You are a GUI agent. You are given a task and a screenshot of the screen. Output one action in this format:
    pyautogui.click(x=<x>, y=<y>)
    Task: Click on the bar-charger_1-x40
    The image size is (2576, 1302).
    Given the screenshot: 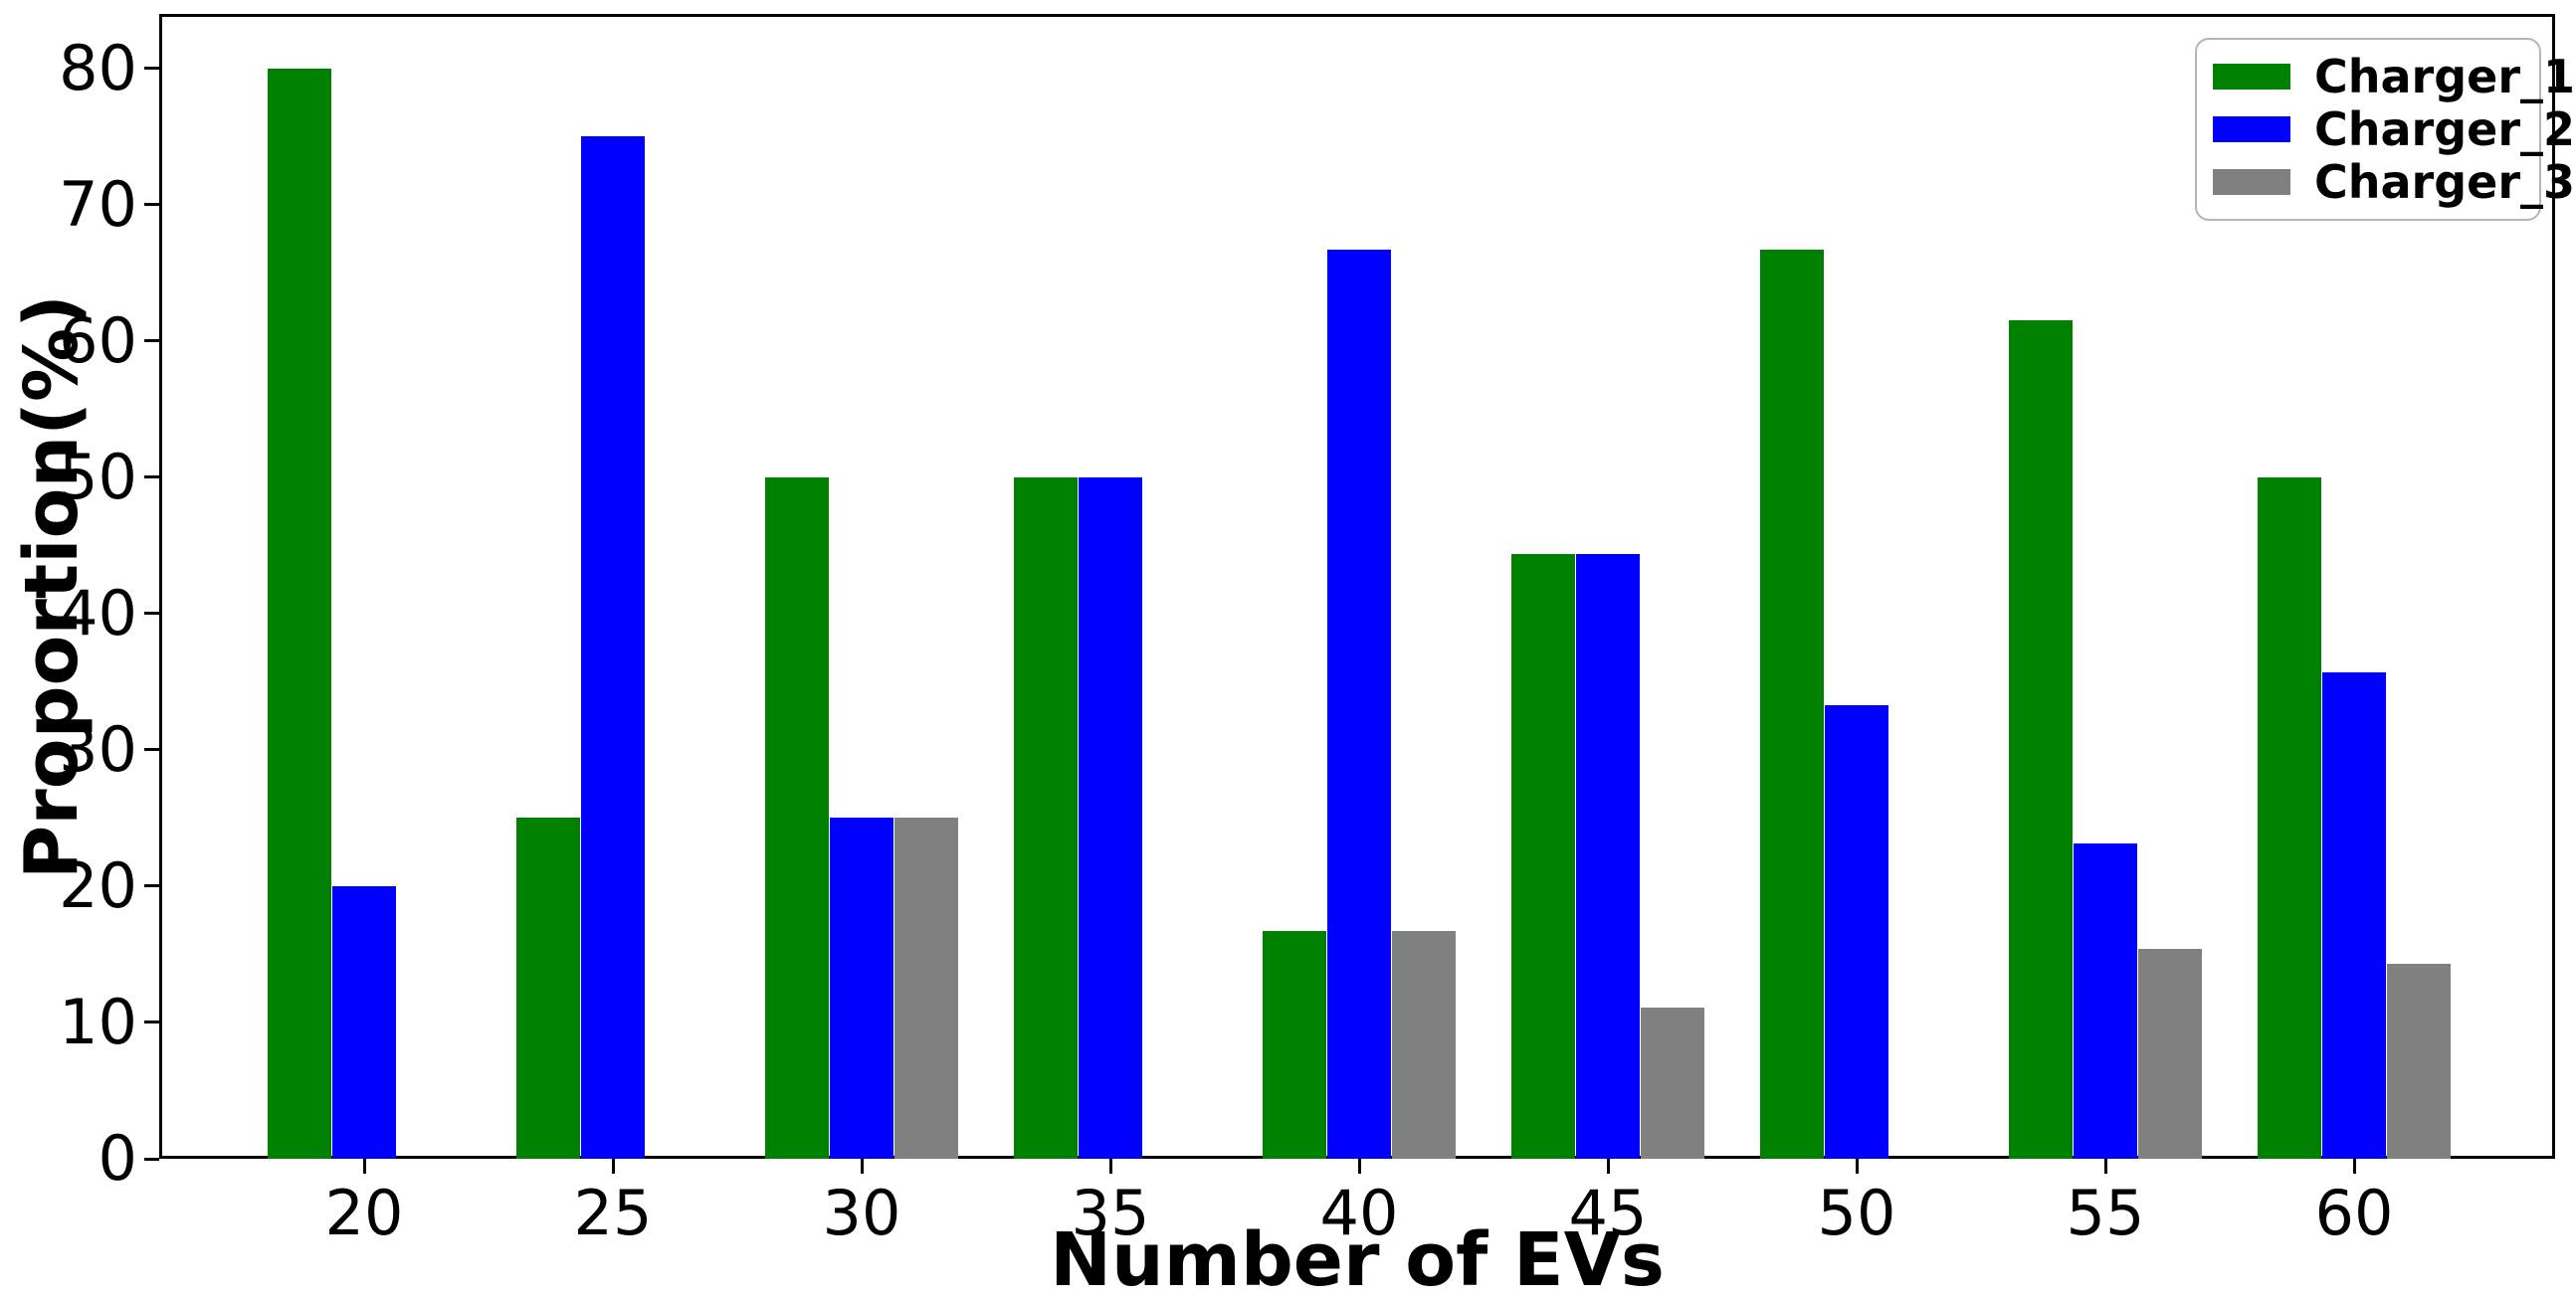 What is the action you would take?
    pyautogui.click(x=1294, y=1045)
    